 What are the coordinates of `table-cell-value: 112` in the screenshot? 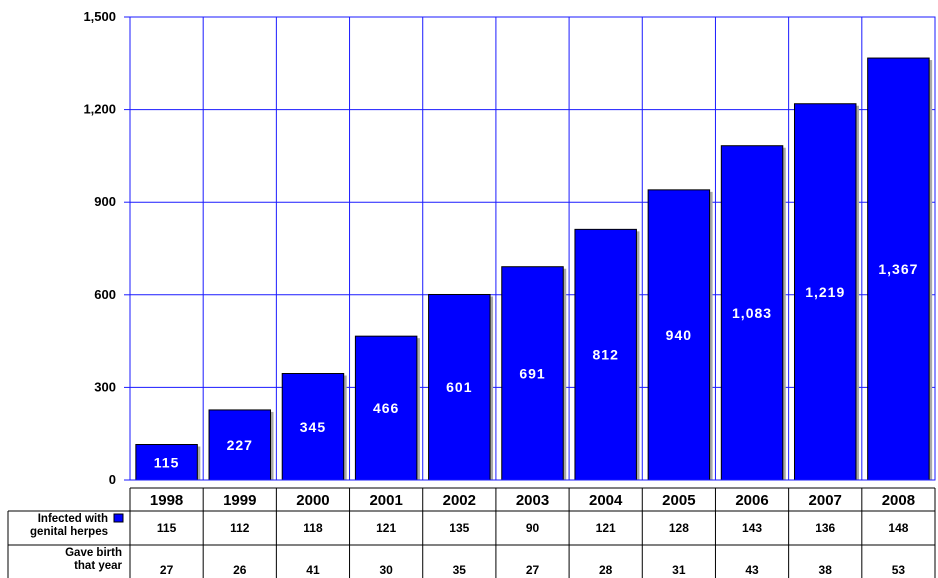 It's located at (240, 528).